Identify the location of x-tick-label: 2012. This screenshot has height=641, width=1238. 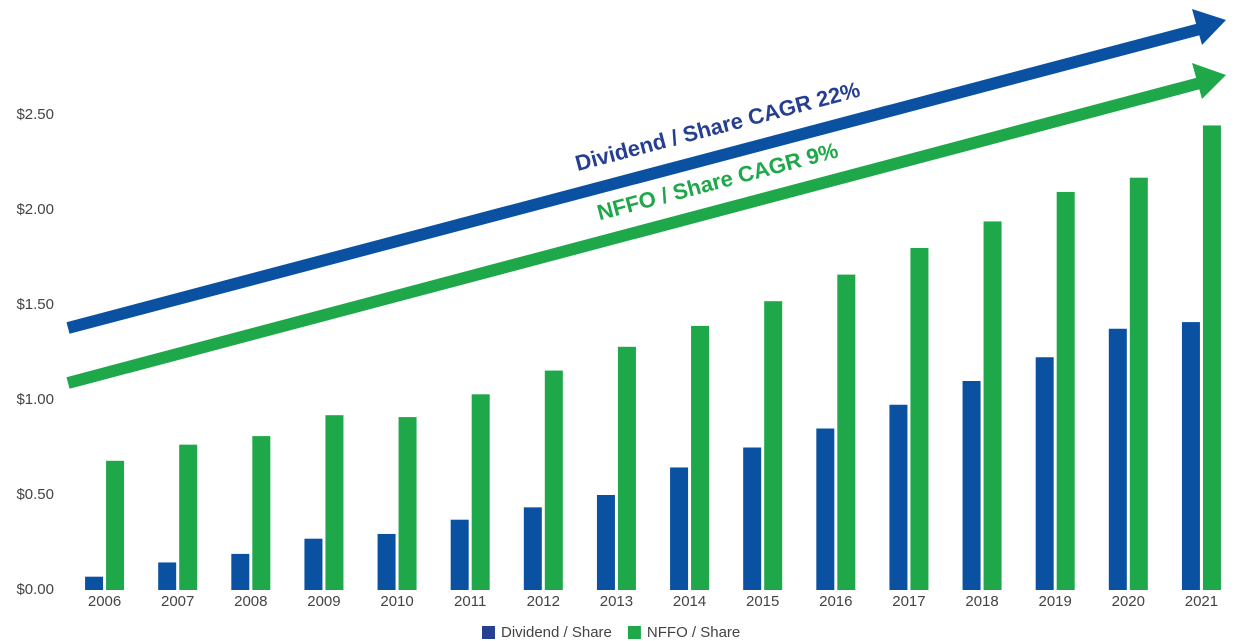
(543, 601).